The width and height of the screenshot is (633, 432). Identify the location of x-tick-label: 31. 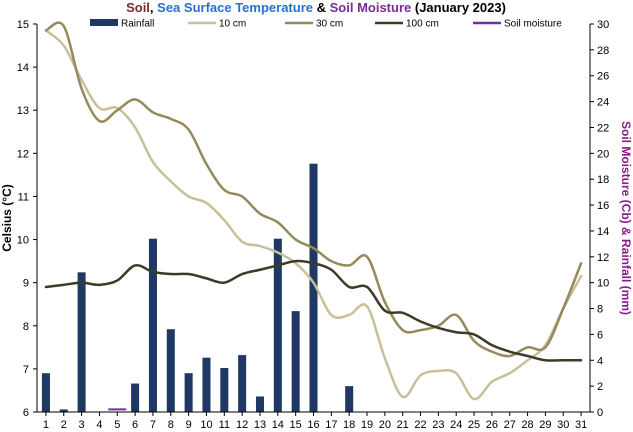
(581, 425).